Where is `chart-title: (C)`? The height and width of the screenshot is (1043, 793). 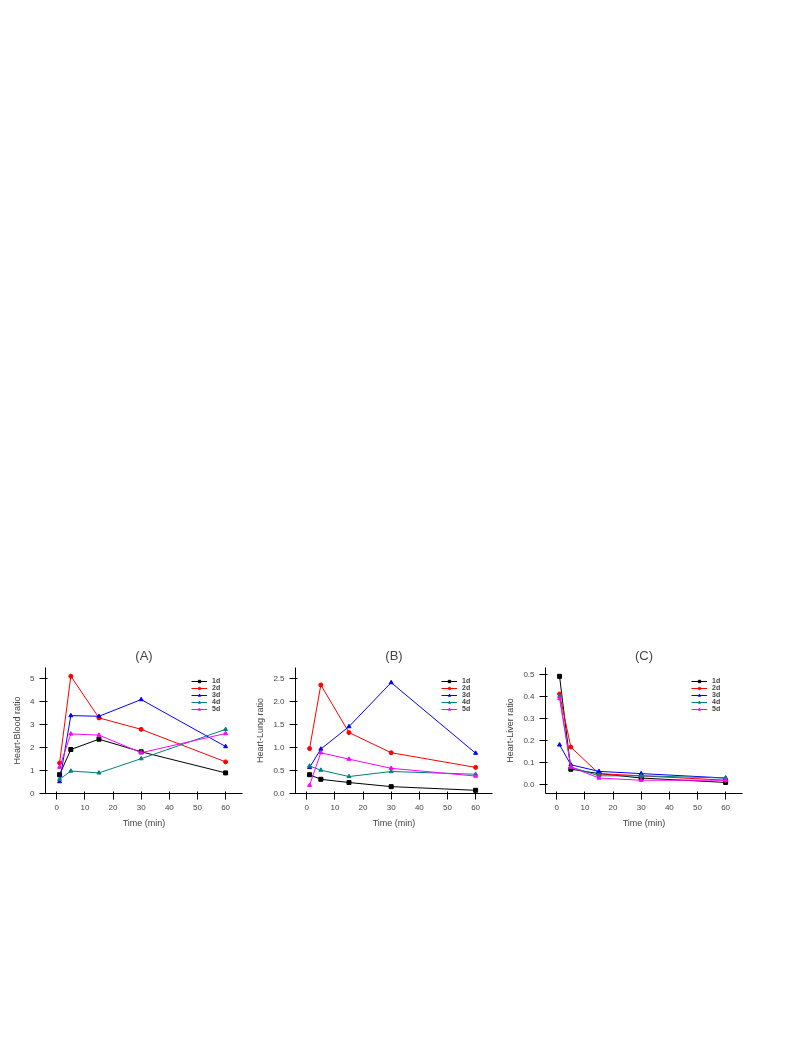
chart-title: (C) is located at coordinates (644, 655).